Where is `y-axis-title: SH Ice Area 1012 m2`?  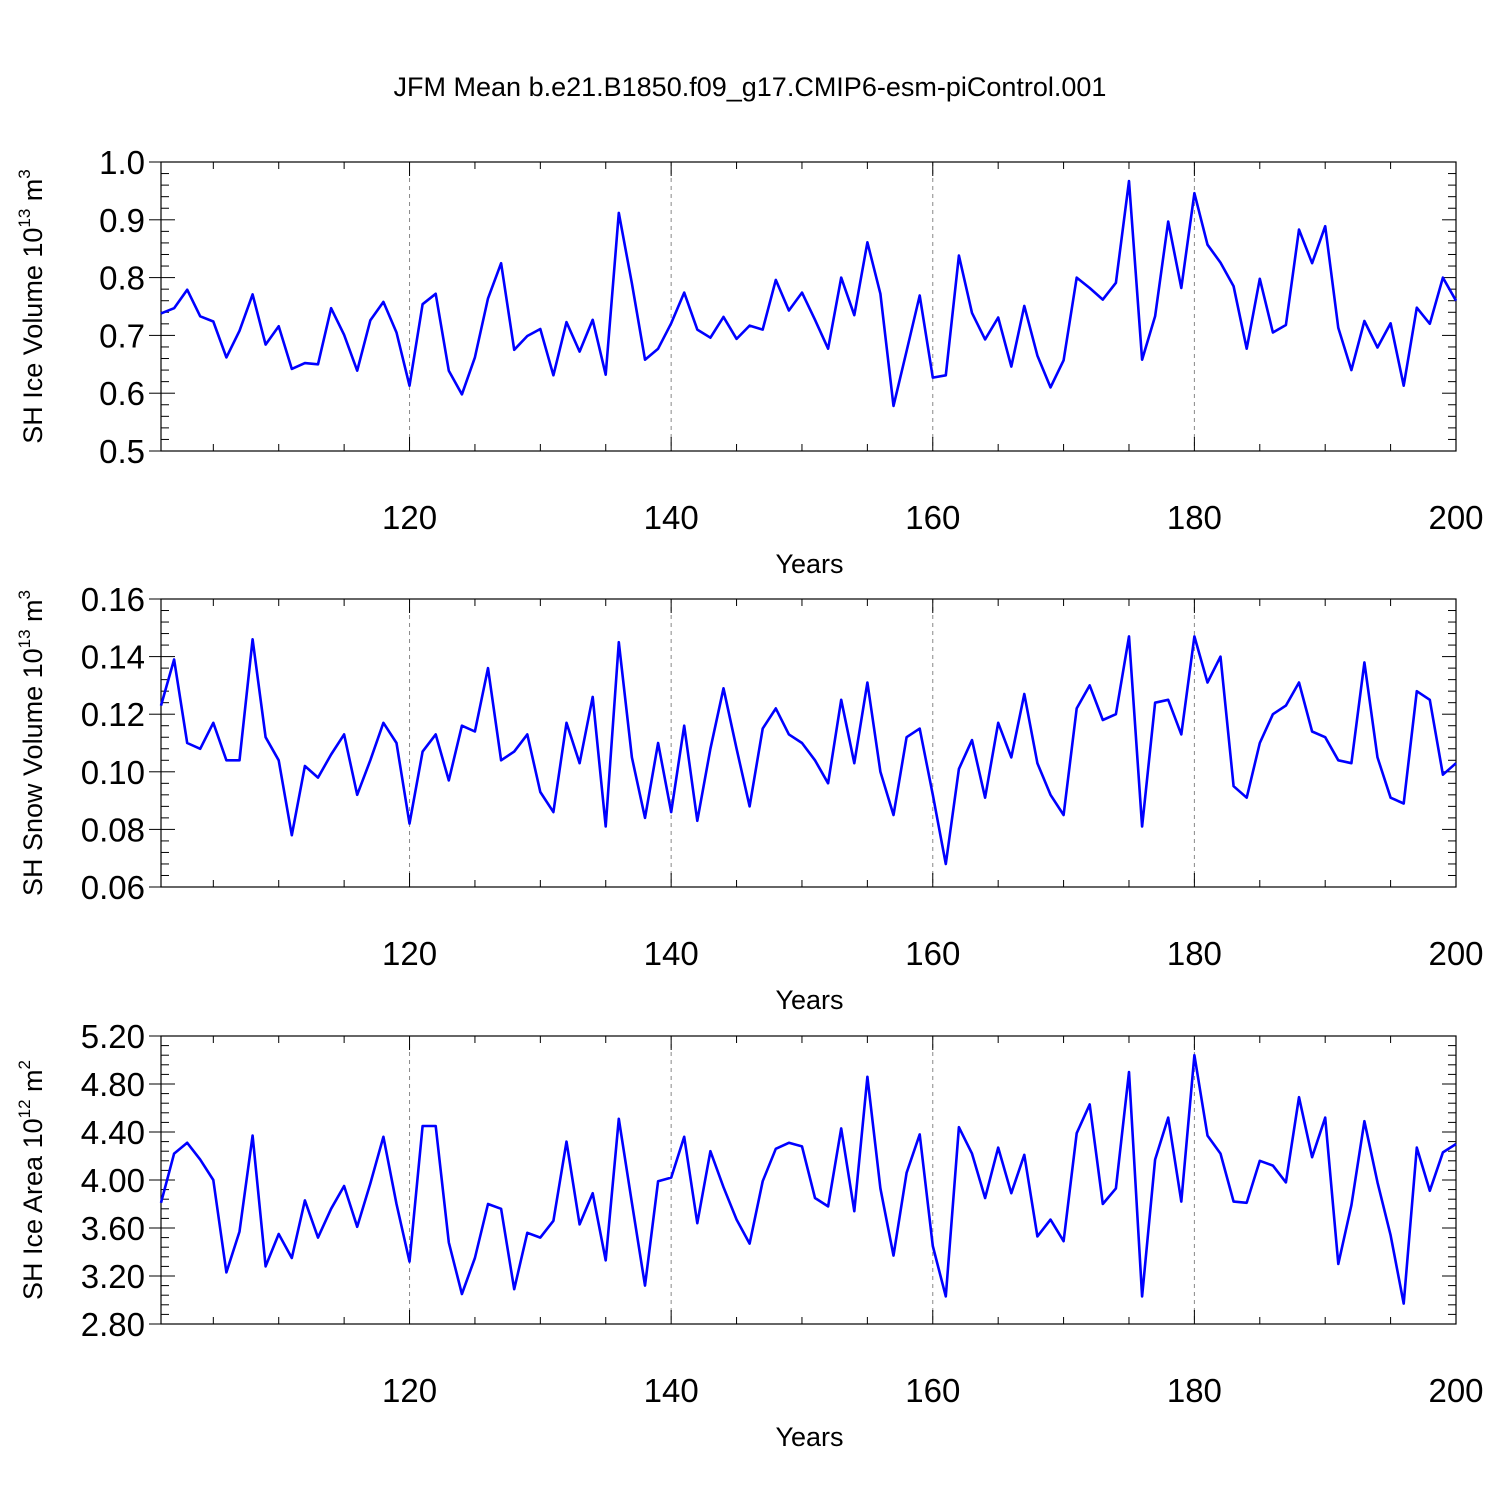 y-axis-title: SH Ice Area 1012 m2 is located at coordinates (31, 1180).